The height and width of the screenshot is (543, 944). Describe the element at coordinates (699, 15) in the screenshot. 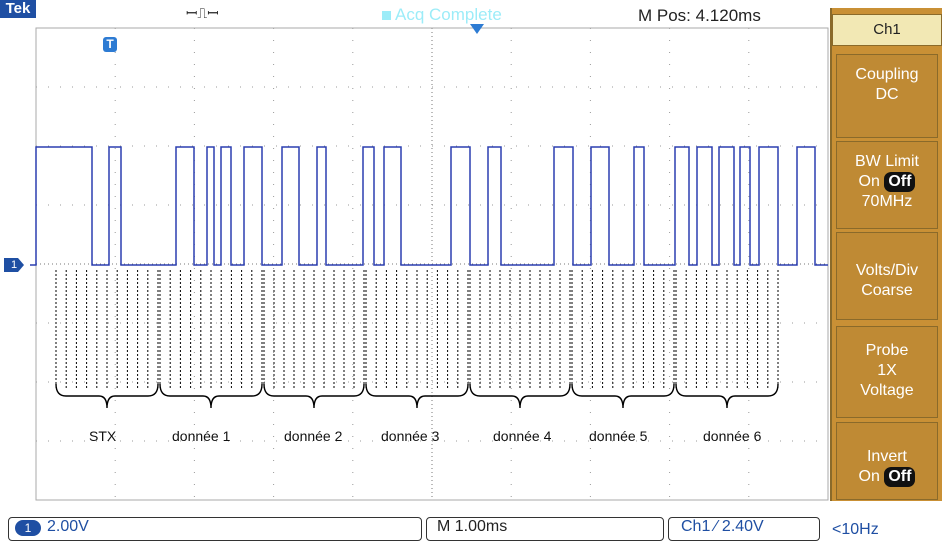

I see `main-position-readout: M Pos: 4.120ms` at that location.